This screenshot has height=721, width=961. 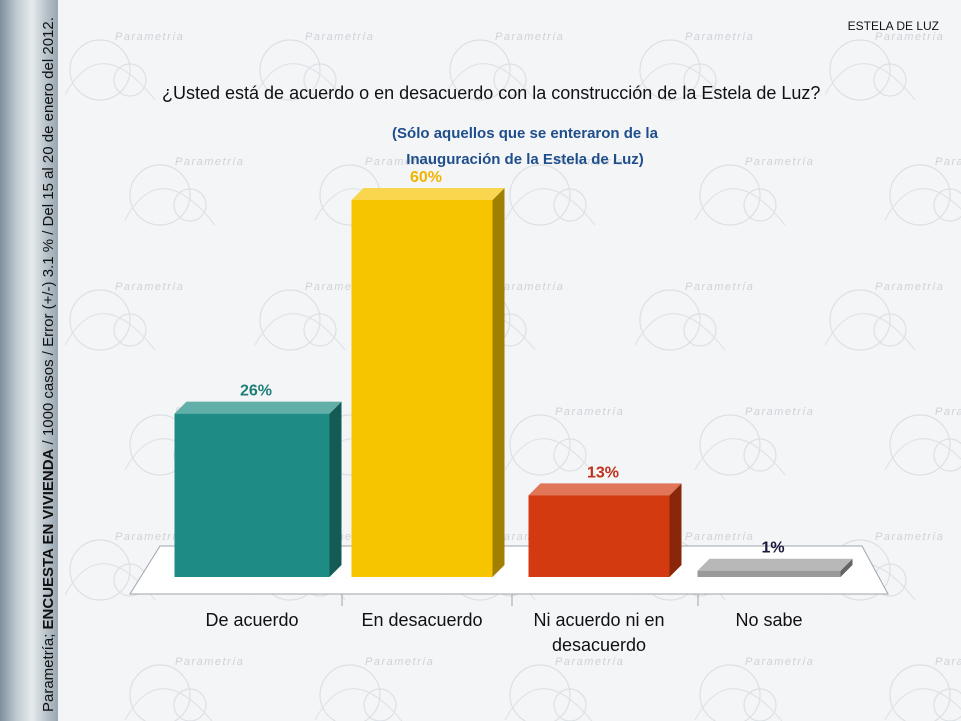 I want to click on category-label: De acuerdo, so click(x=251, y=620).